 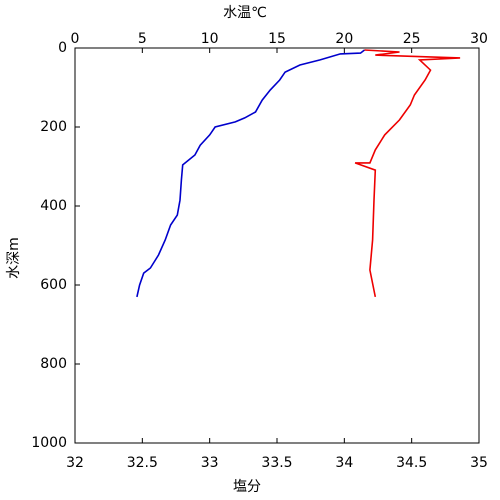 I want to click on y-tick-label: 1000, so click(x=49, y=443).